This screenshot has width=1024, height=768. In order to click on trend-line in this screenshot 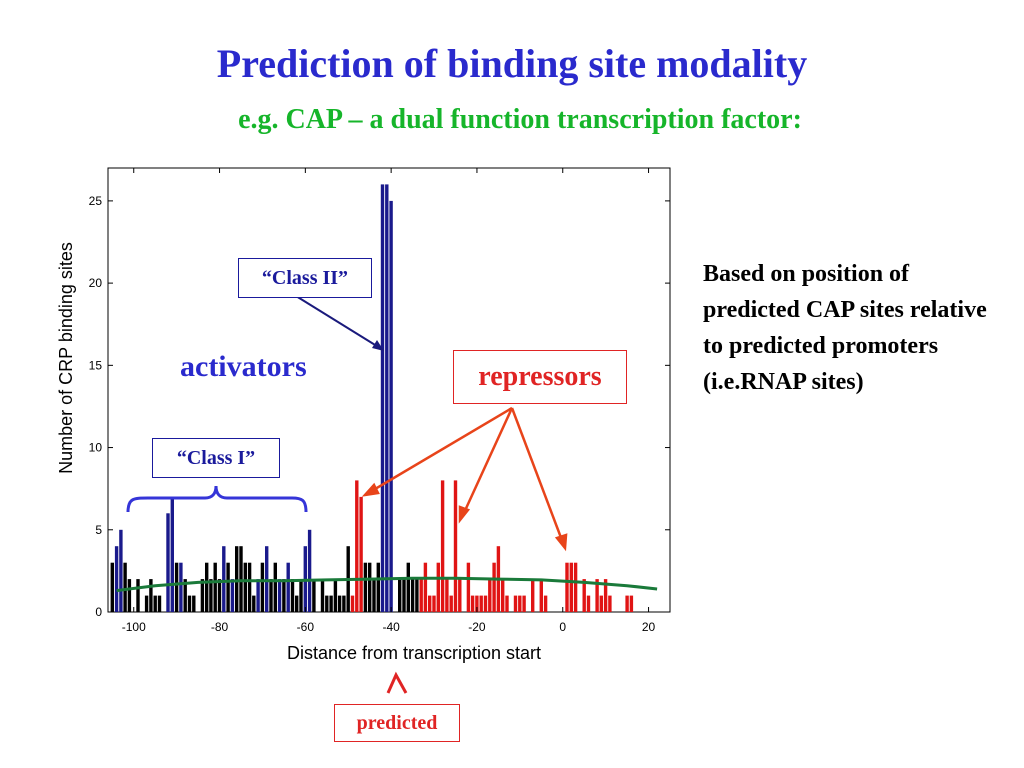, I will do `click(387, 584)`.